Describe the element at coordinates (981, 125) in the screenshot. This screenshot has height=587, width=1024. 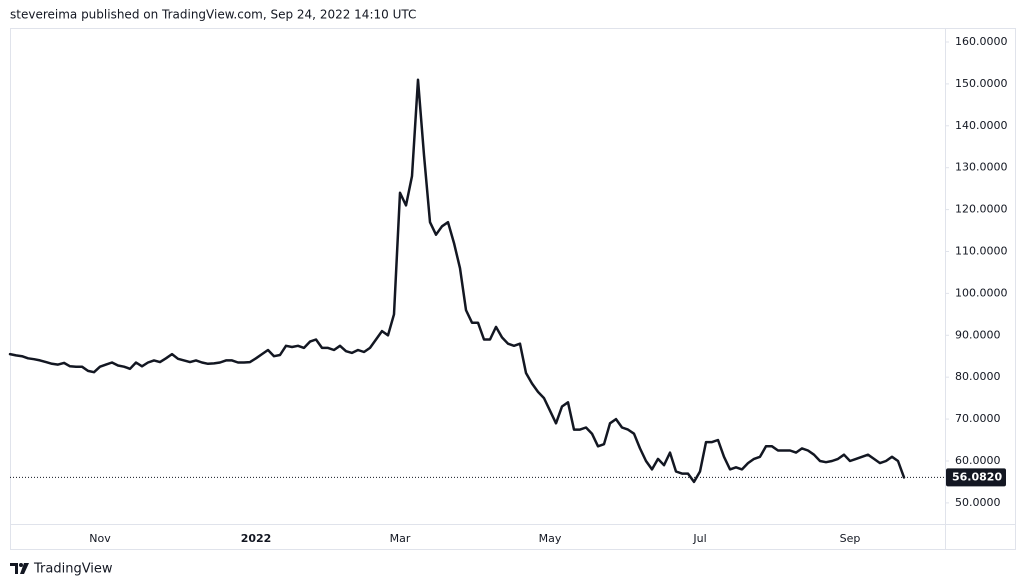
I see `y-tick-label: 140.0000` at that location.